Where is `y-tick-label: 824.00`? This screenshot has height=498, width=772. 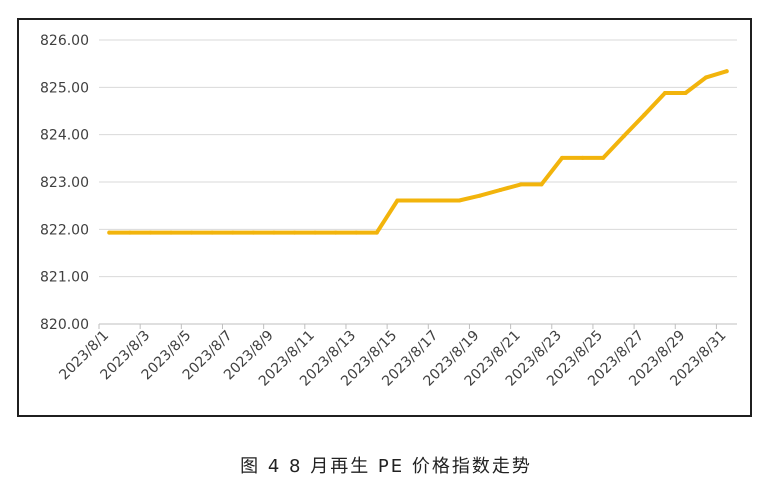 y-tick-label: 824.00 is located at coordinates (64, 136).